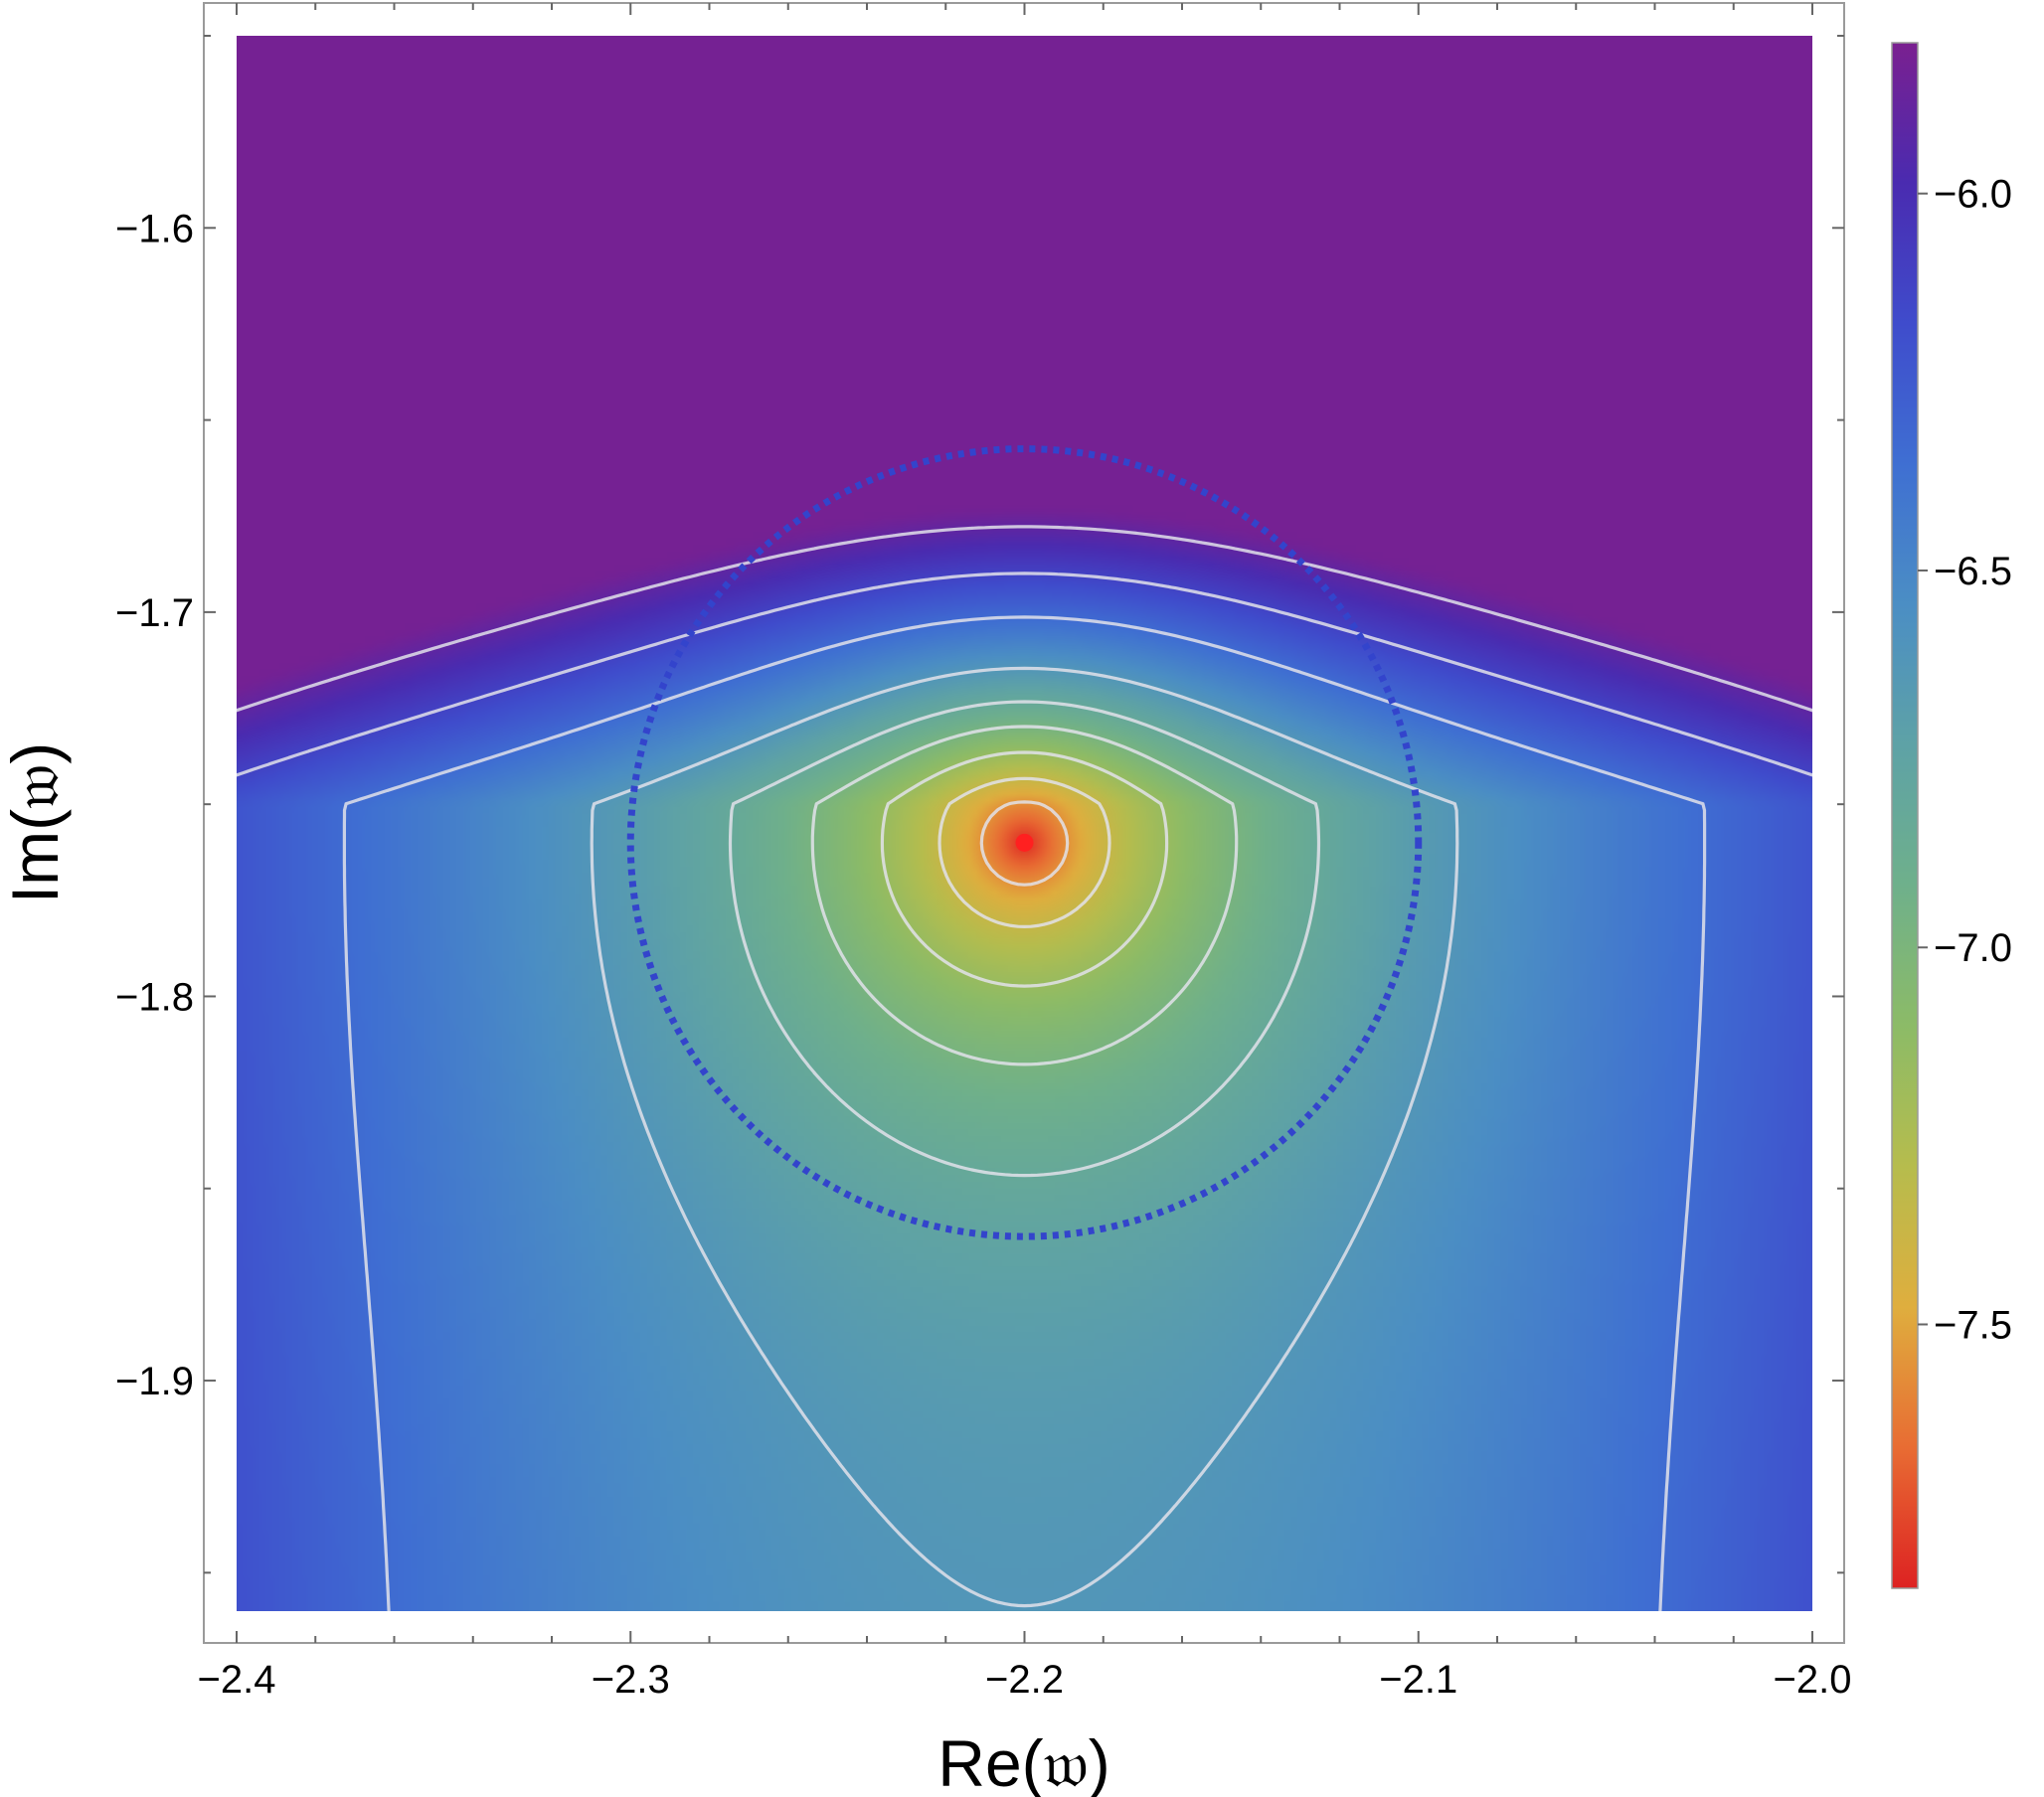  I want to click on y-tick-label: −1.6, so click(155, 228).